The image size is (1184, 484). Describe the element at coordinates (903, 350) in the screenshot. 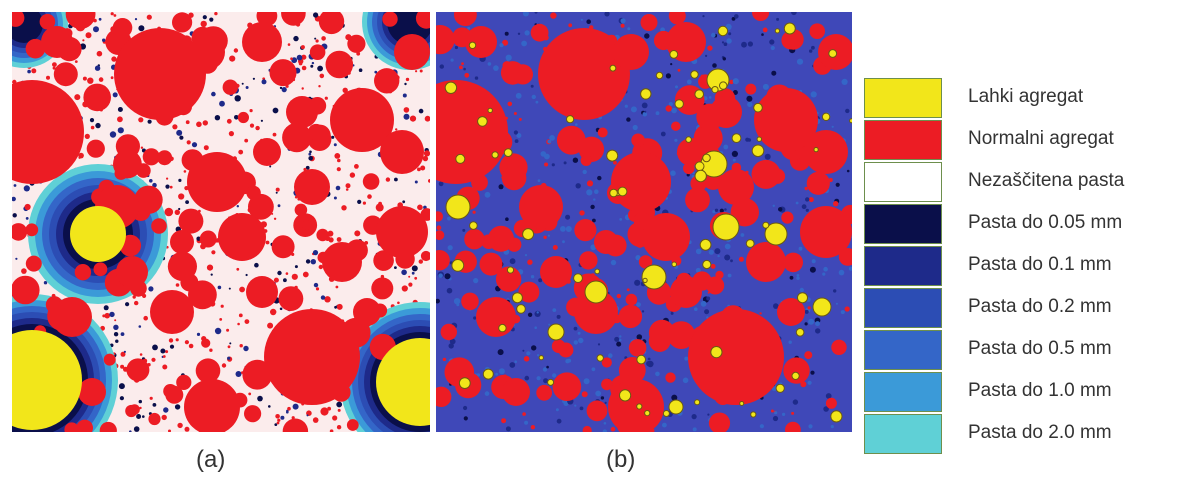

I see `legend-swatch` at that location.